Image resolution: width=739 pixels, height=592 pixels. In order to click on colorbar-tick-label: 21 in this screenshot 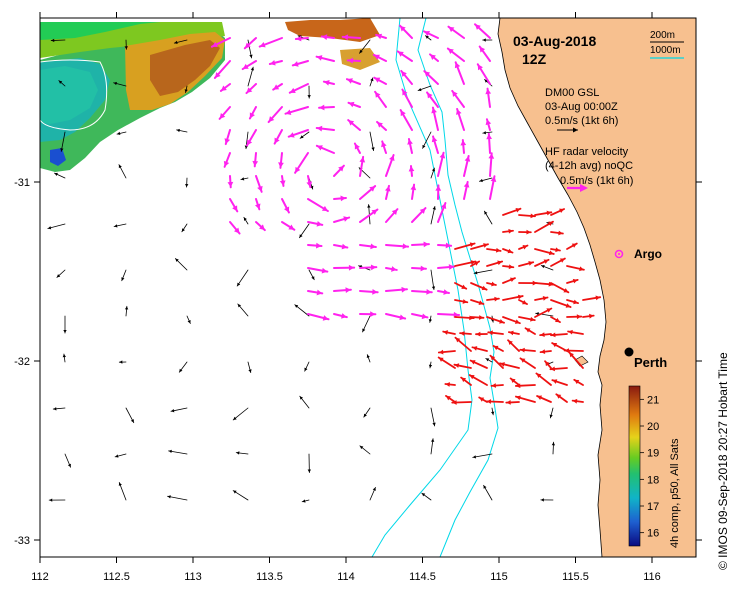, I will do `click(653, 400)`.